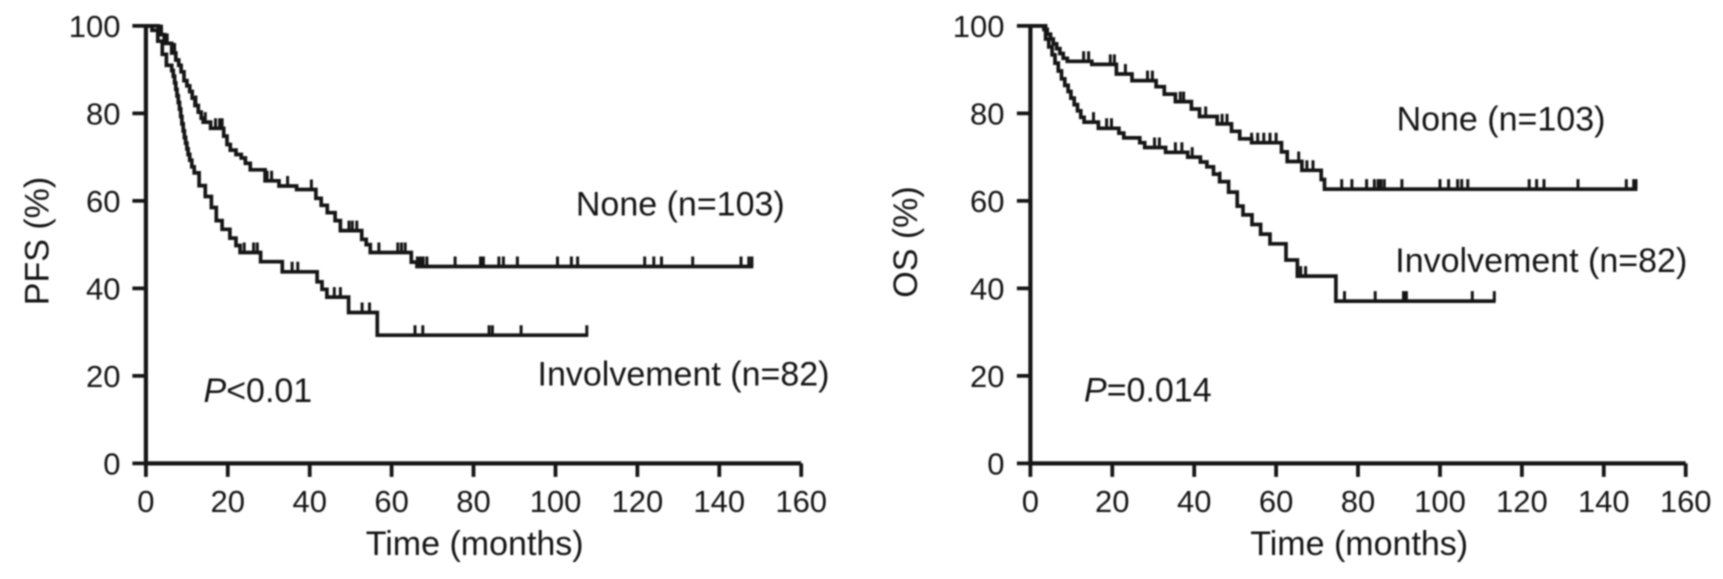  Describe the element at coordinates (906, 241) in the screenshot. I see `svg-text: OS (%)` at that location.